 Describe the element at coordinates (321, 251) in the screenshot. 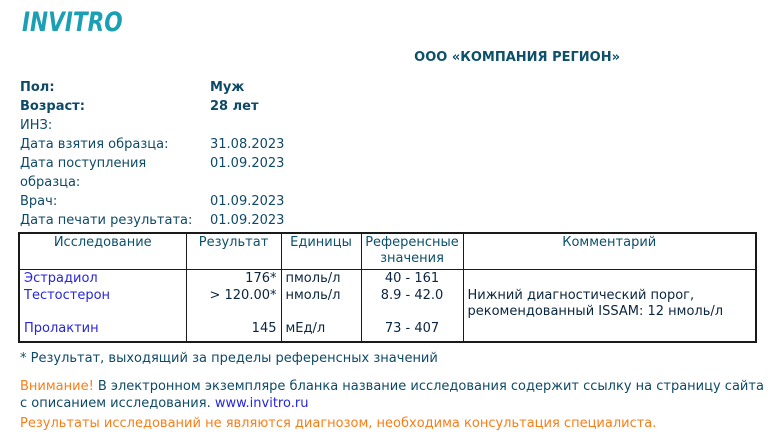

I see `column-header-units: Единицы` at that location.